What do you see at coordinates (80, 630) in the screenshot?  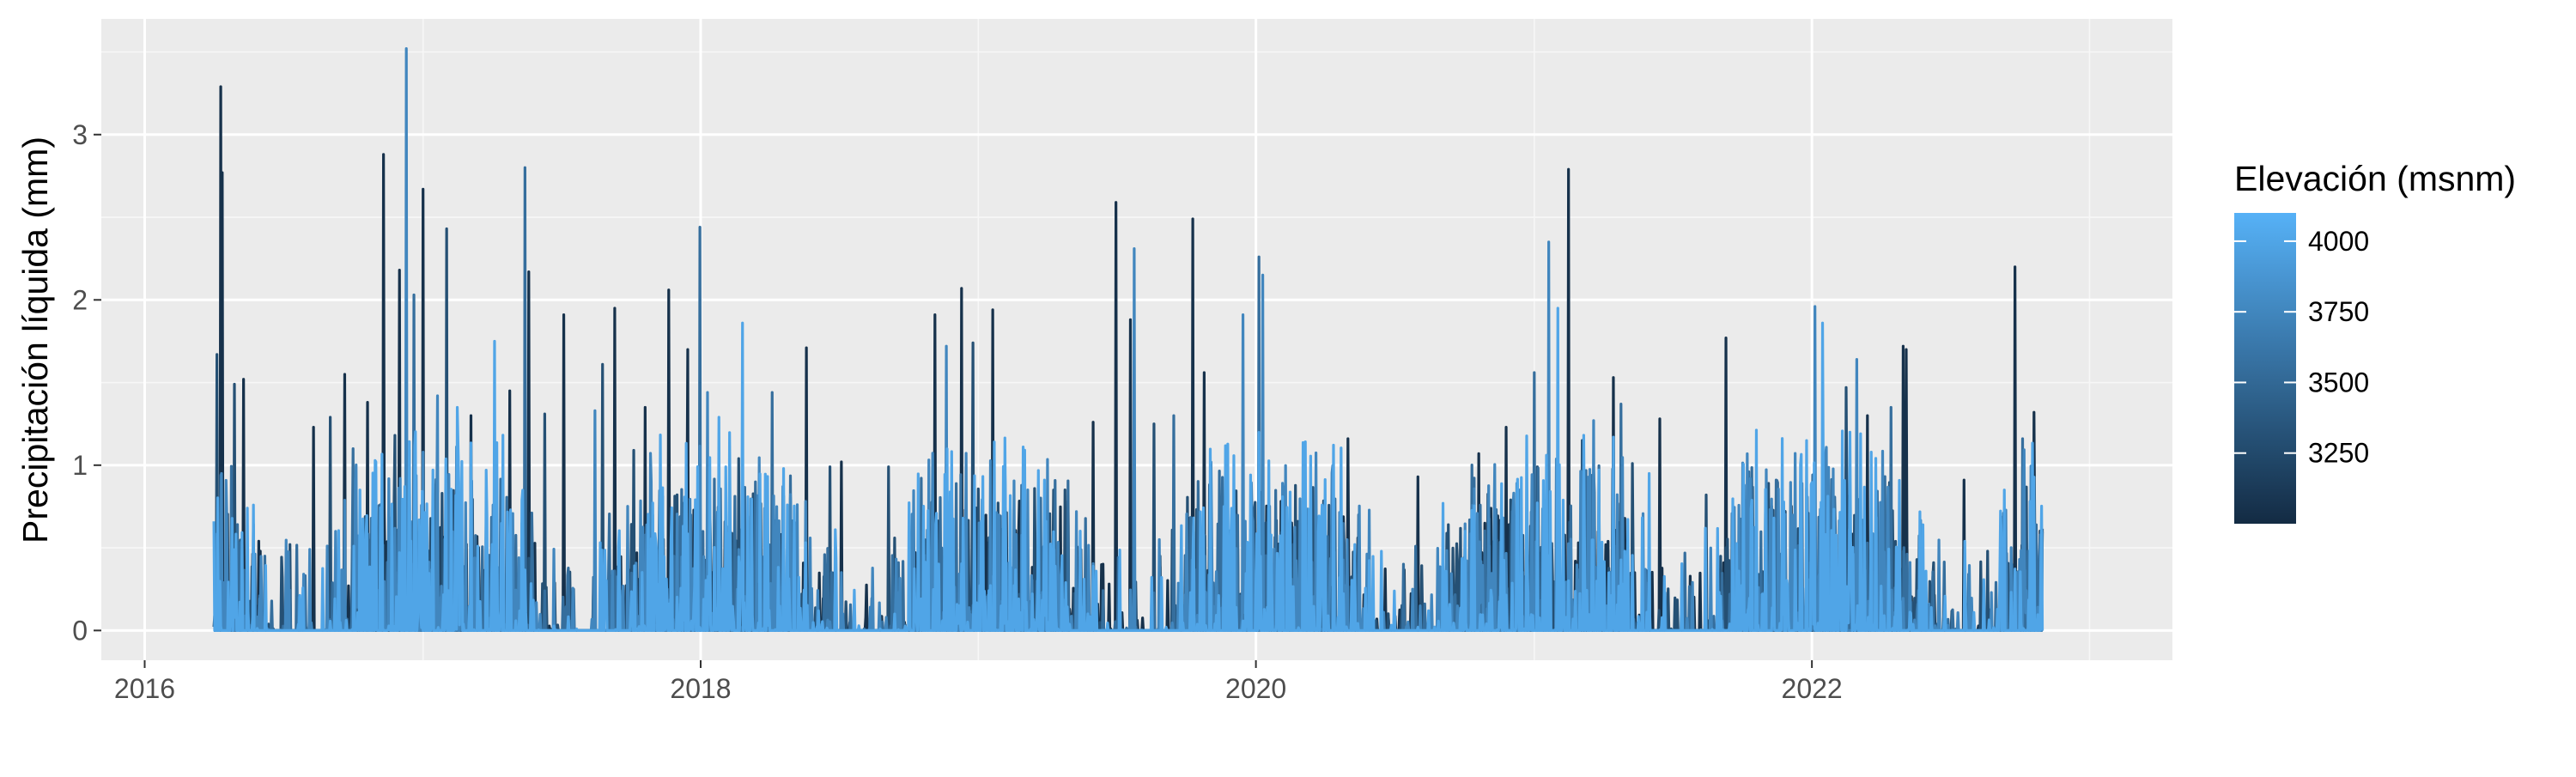 I see `y-tick-label: 0` at bounding box center [80, 630].